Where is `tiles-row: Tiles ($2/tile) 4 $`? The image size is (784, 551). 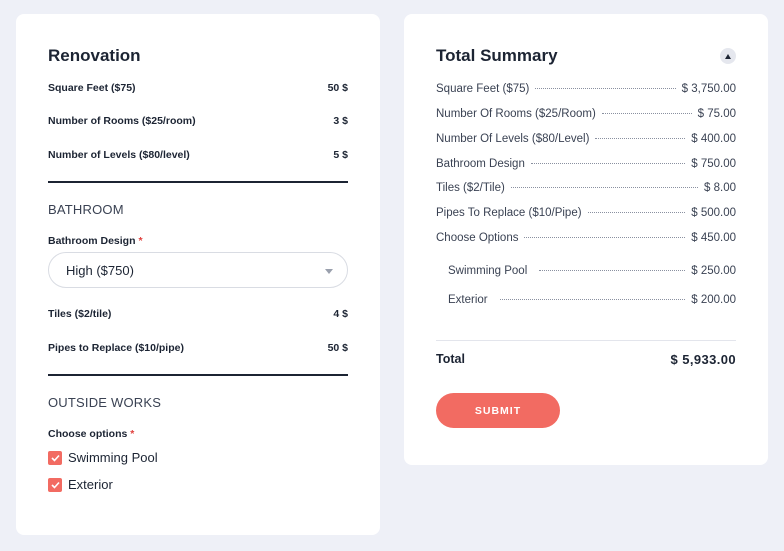
tiles-row: Tiles ($2/tile) 4 $ is located at coordinates (198, 314).